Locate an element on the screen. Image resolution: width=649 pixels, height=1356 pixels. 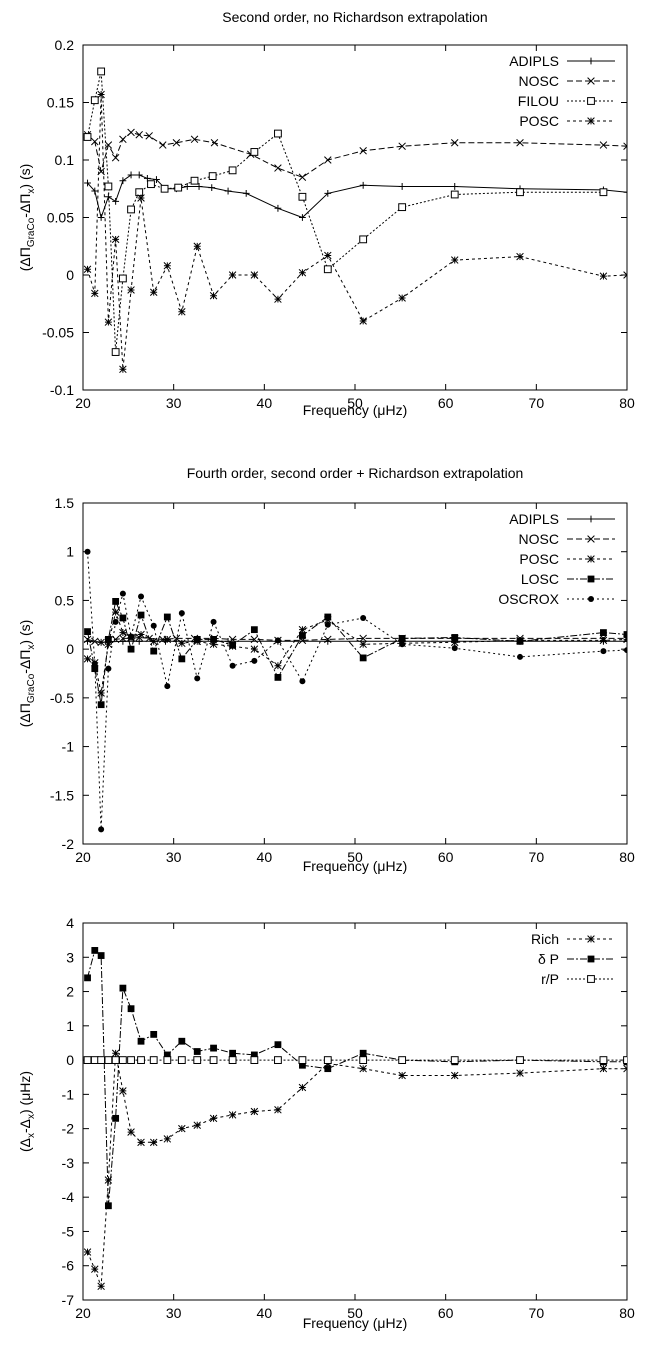
legend-label: δ P is located at coordinates (548, 959).